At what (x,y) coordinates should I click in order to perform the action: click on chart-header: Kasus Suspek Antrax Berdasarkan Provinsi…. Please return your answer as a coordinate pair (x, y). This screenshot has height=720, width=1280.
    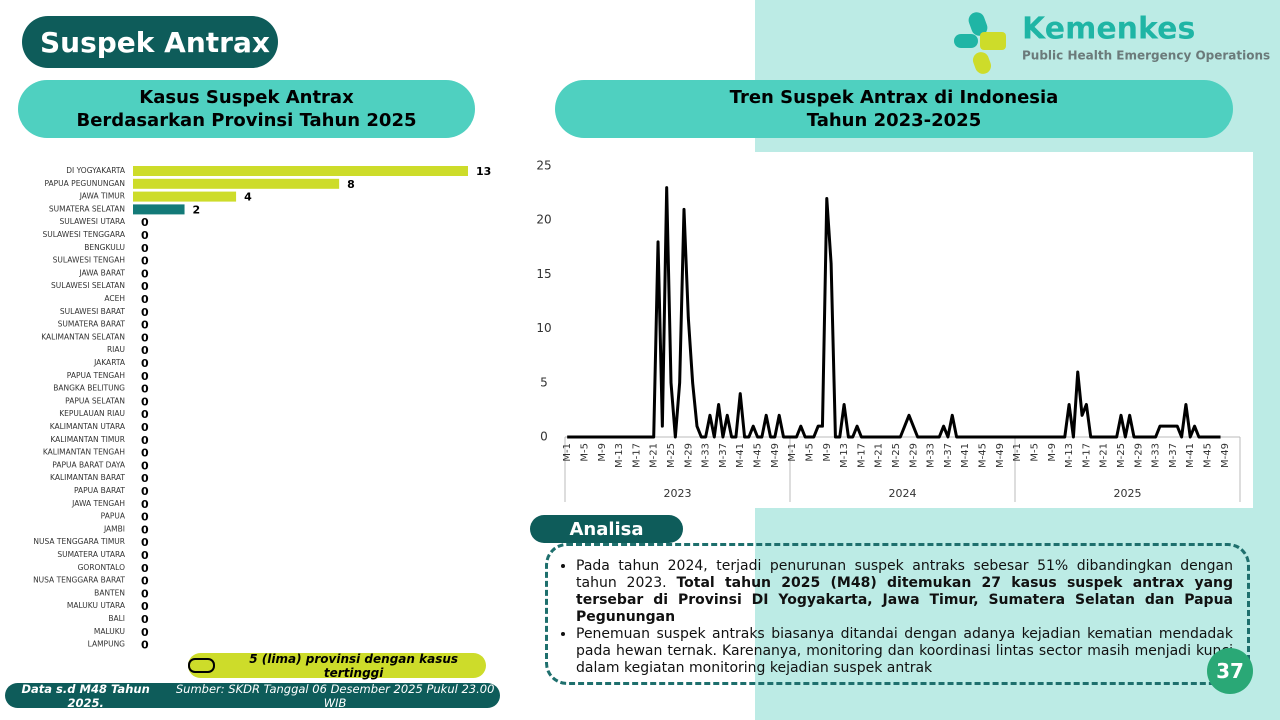
    Looking at the image, I should click on (246, 109).